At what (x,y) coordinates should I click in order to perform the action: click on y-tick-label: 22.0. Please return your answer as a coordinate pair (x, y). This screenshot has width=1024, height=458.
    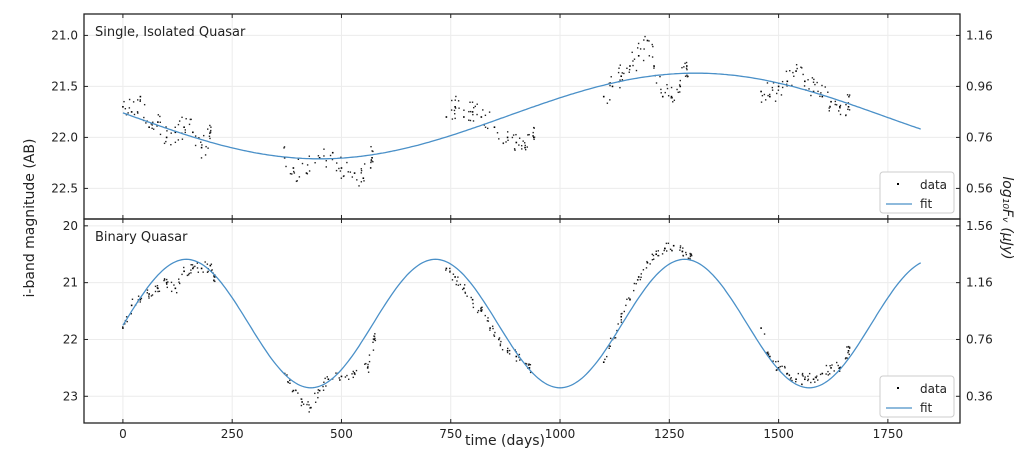
    Looking at the image, I should click on (64, 137).